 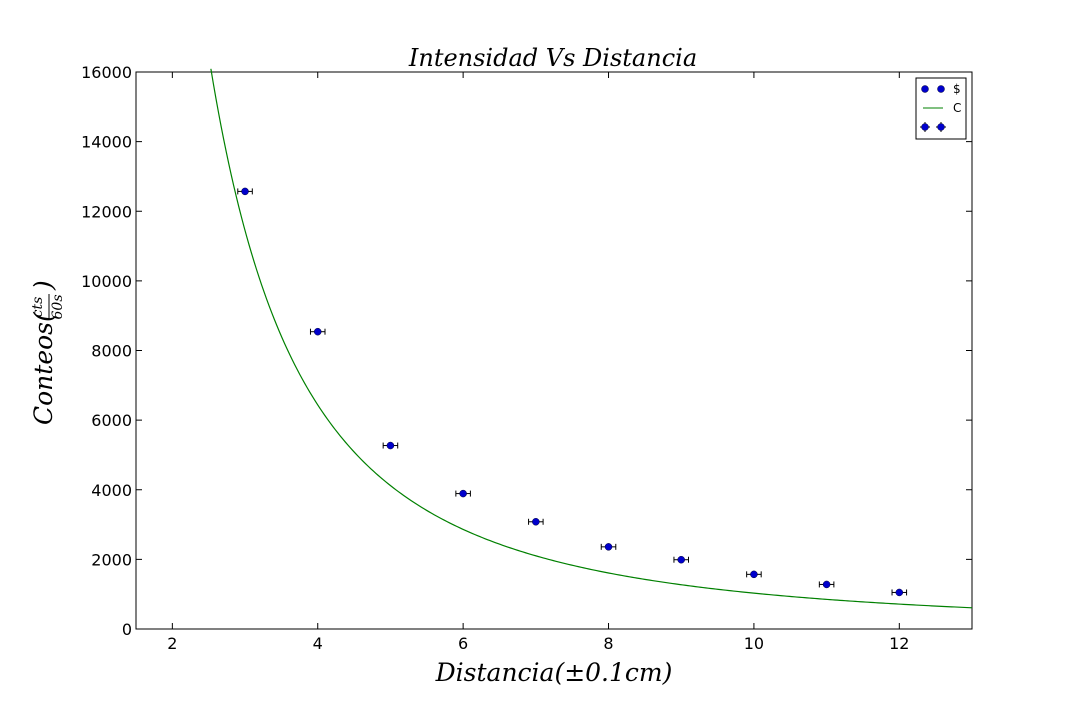 I want to click on legend-entry-fit: C, so click(x=942, y=108).